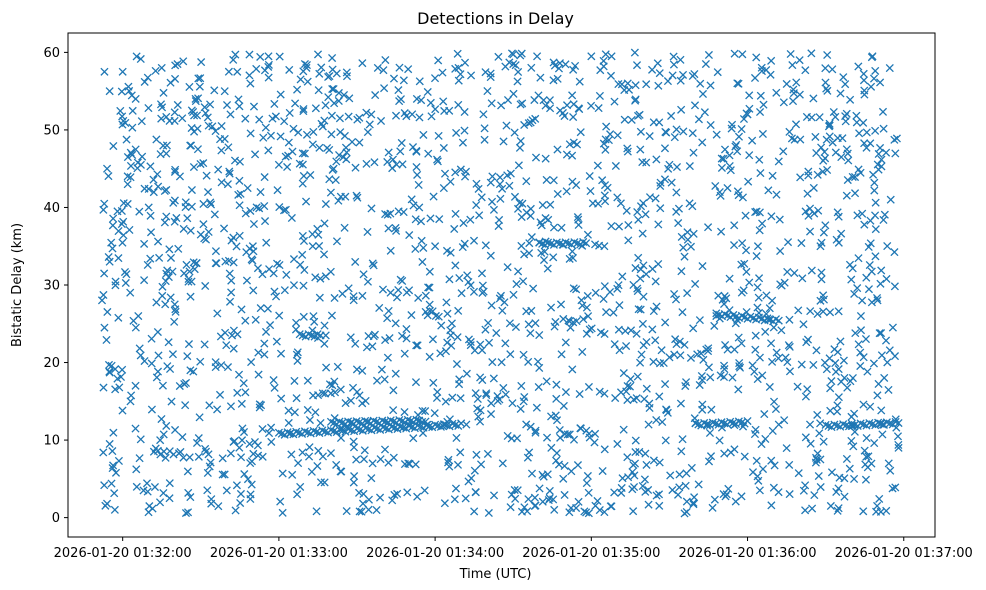  Describe the element at coordinates (495, 18) in the screenshot. I see `chart-title: Detections in Delay` at that location.